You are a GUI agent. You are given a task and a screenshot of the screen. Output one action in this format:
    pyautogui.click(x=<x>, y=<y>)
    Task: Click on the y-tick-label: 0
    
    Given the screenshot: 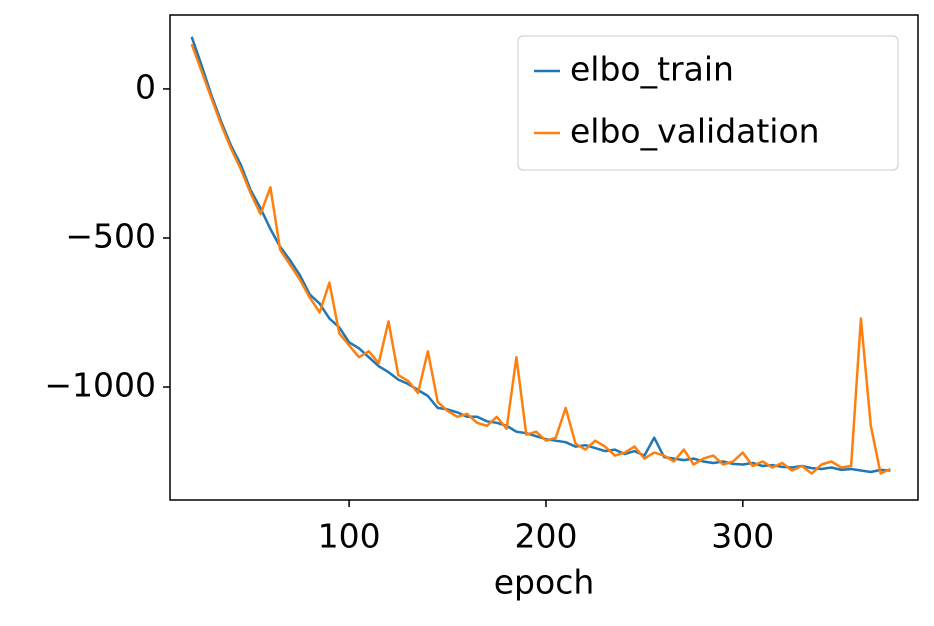 What is the action you would take?
    pyautogui.click(x=145, y=86)
    